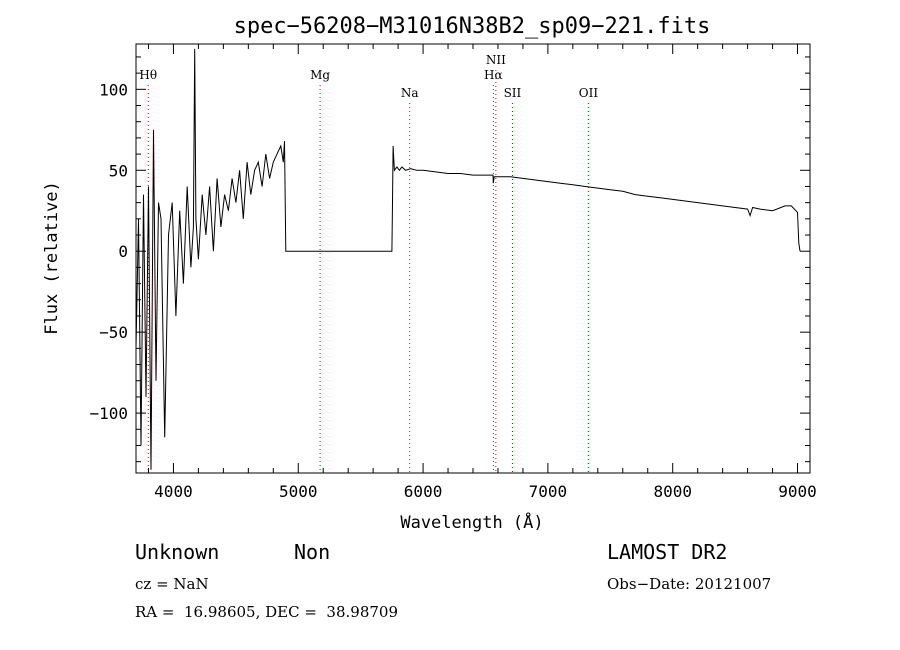  Describe the element at coordinates (312, 552) in the screenshot. I see `object-subclass: Non` at that location.